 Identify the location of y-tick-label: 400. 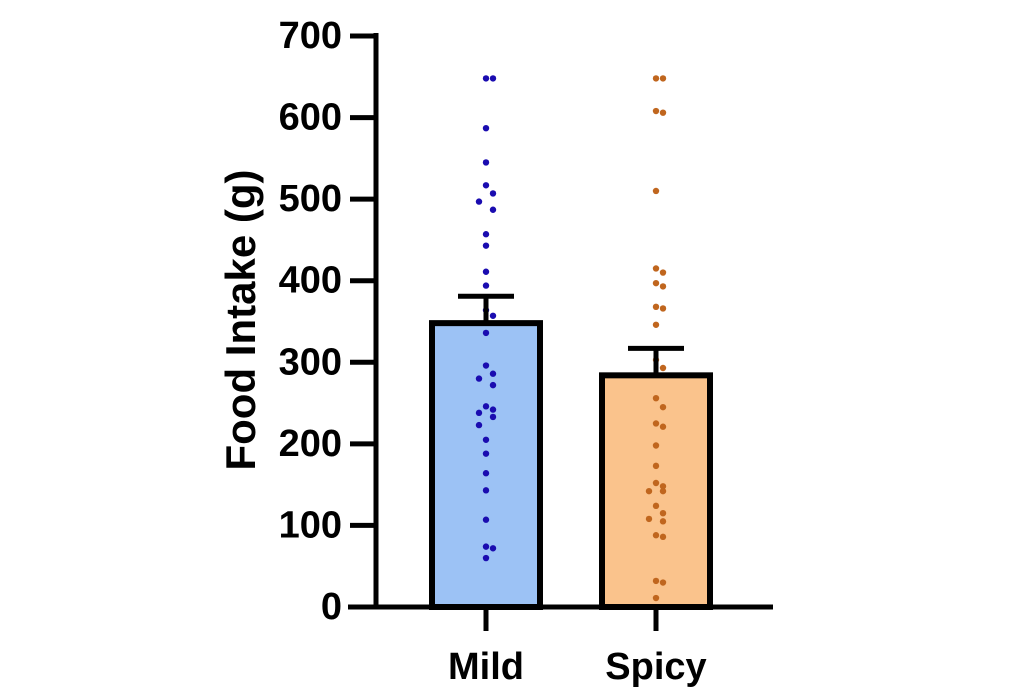
(310, 281).